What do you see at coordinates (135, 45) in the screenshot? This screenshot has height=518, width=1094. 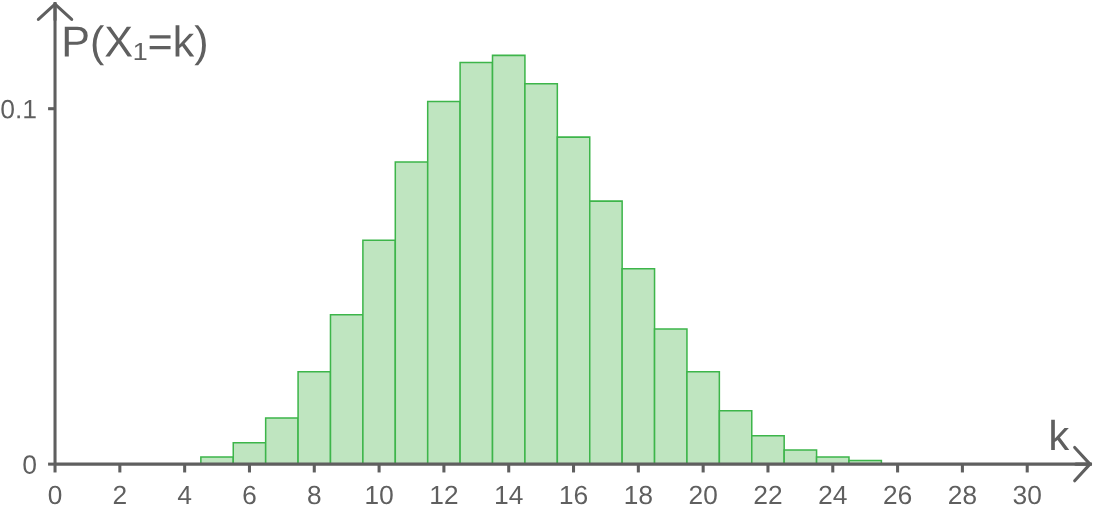 I see `y-axis-title: P(X₁=k)` at bounding box center [135, 45].